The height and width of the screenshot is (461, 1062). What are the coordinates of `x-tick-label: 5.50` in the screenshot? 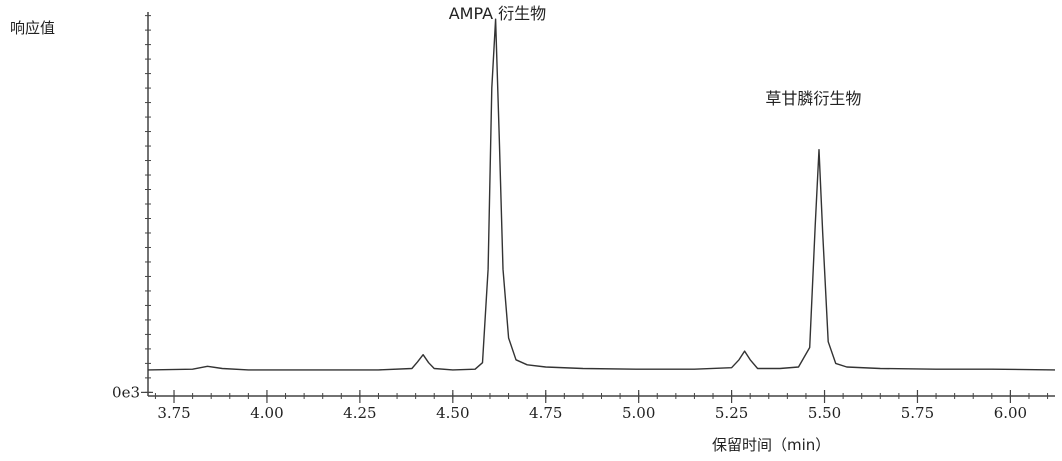 It's located at (824, 413).